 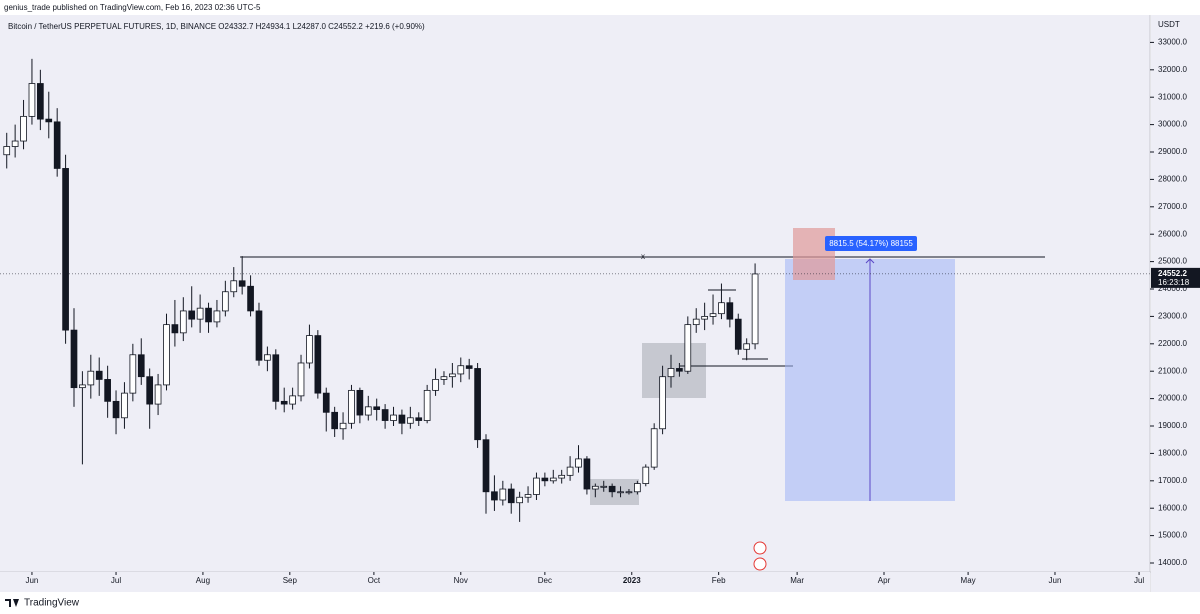 I want to click on y-tick-label: 17000.0, so click(x=1172, y=480).